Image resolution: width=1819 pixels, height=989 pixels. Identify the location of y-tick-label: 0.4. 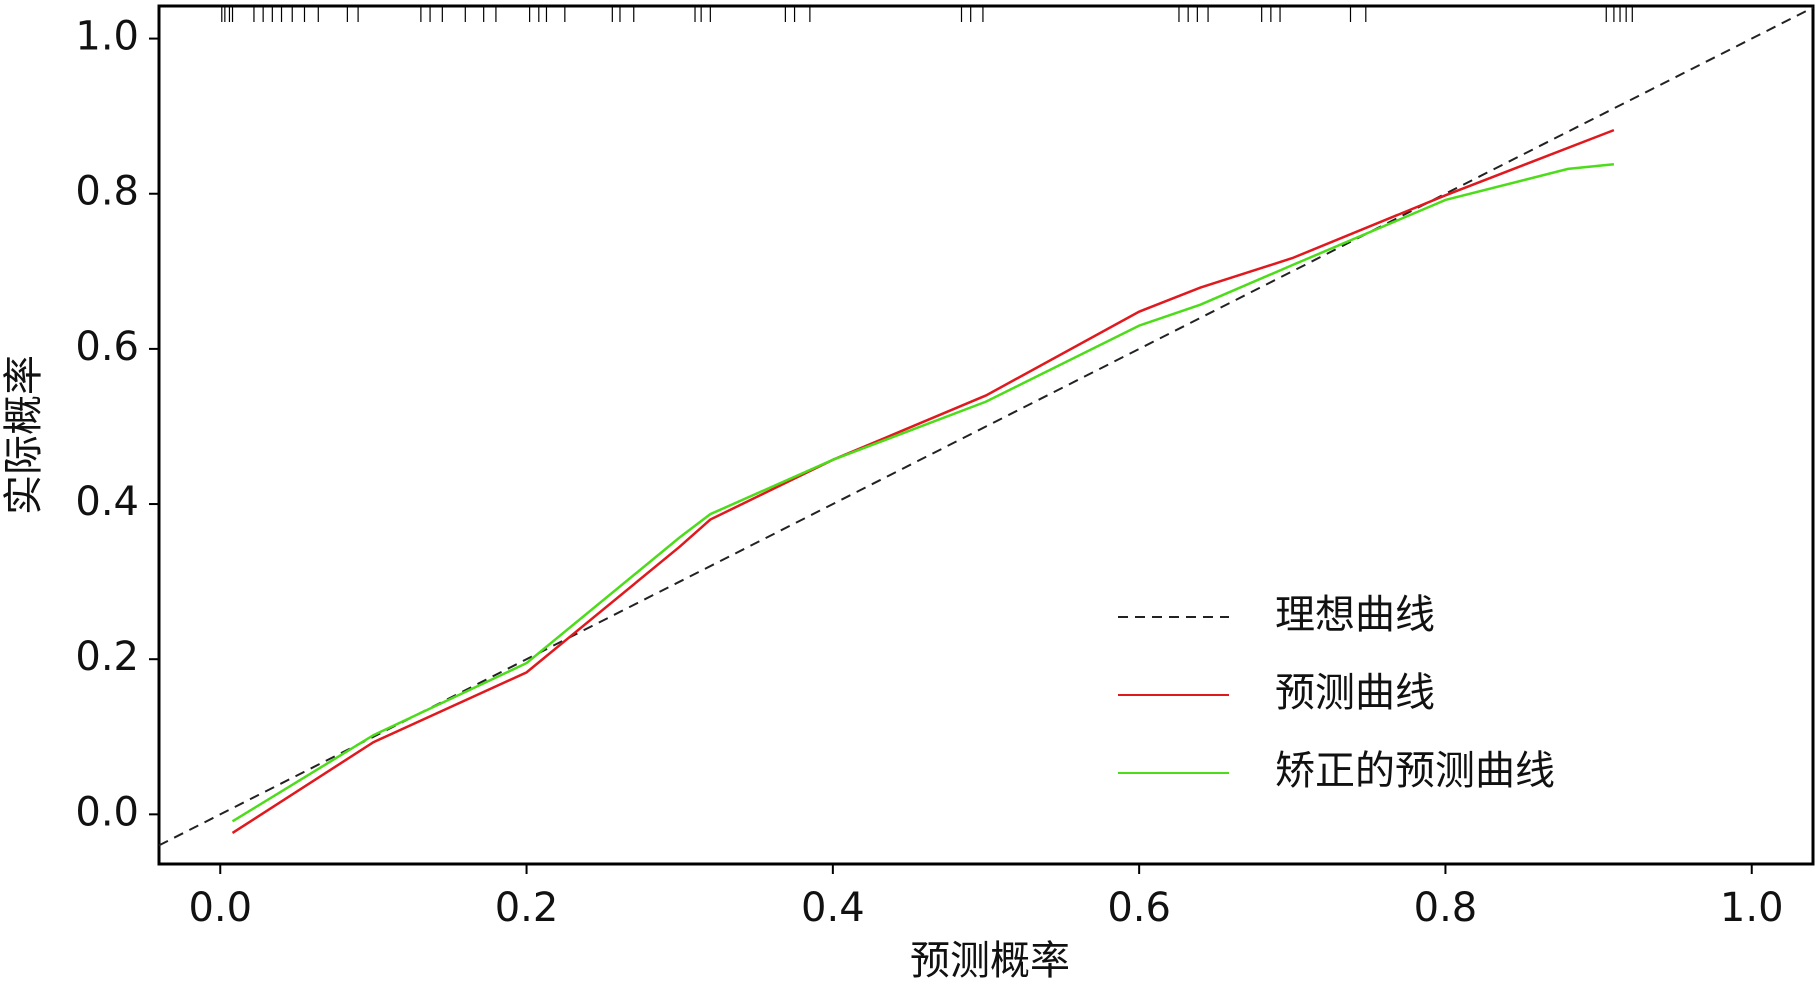
(107, 502).